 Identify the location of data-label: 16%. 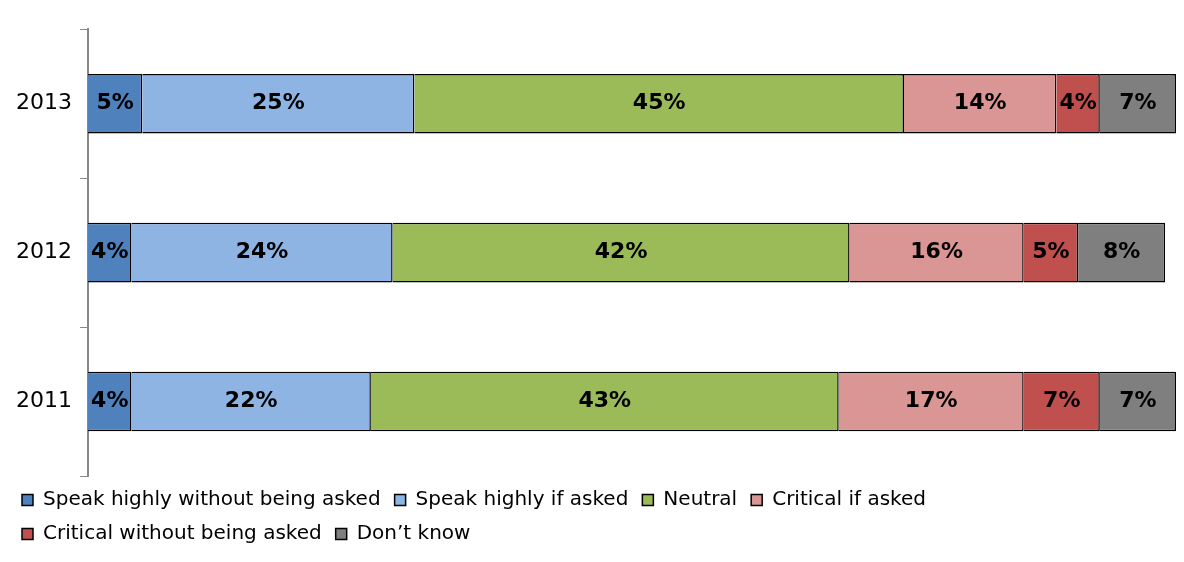
(936, 251).